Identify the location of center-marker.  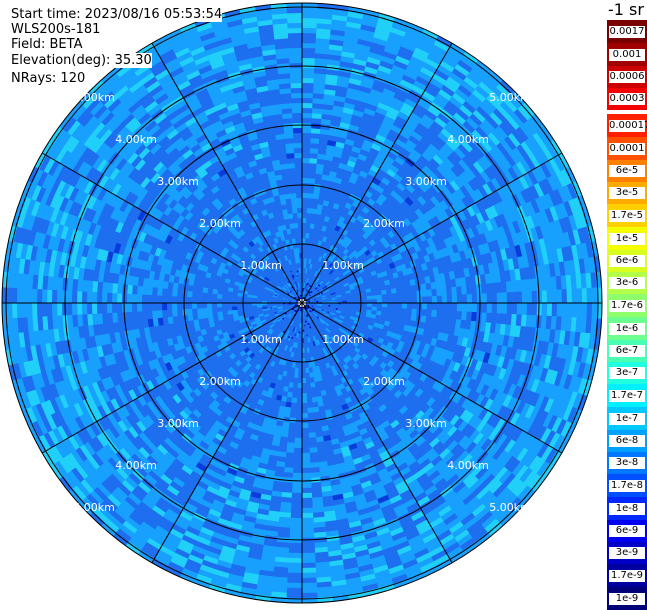
(302, 303).